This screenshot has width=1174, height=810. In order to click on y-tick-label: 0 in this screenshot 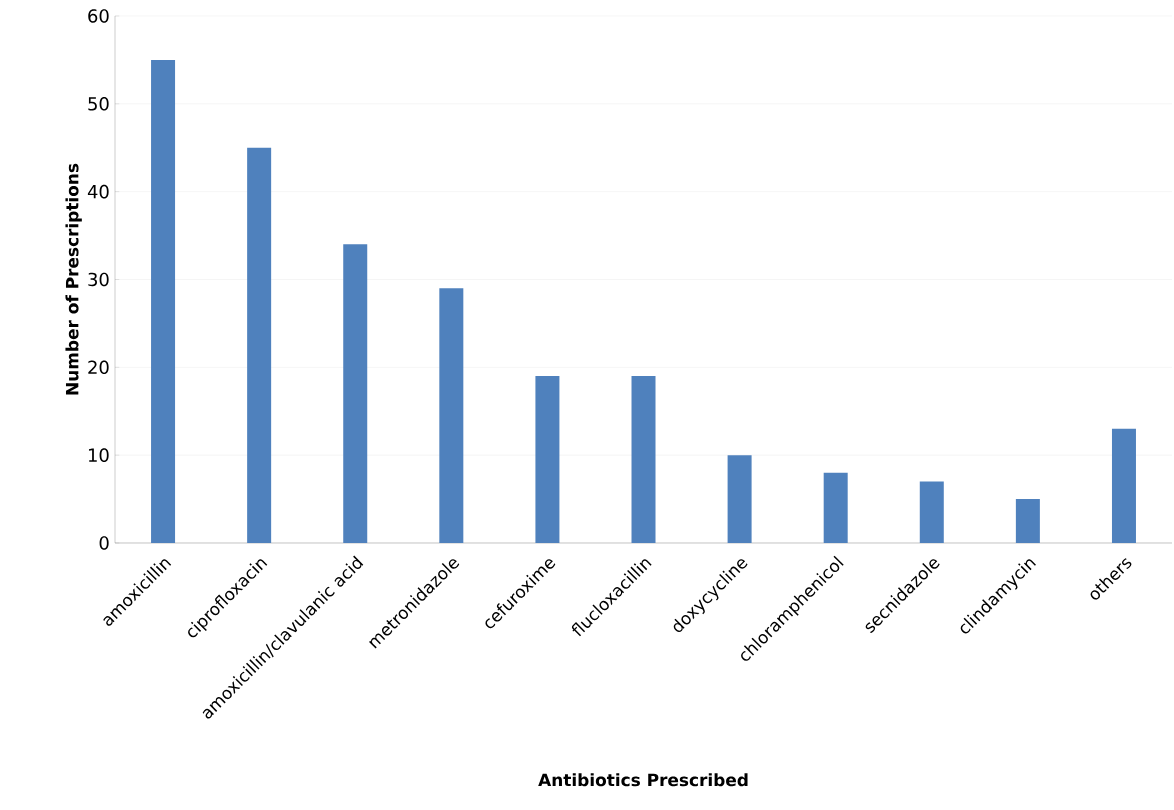, I will do `click(104, 543)`.